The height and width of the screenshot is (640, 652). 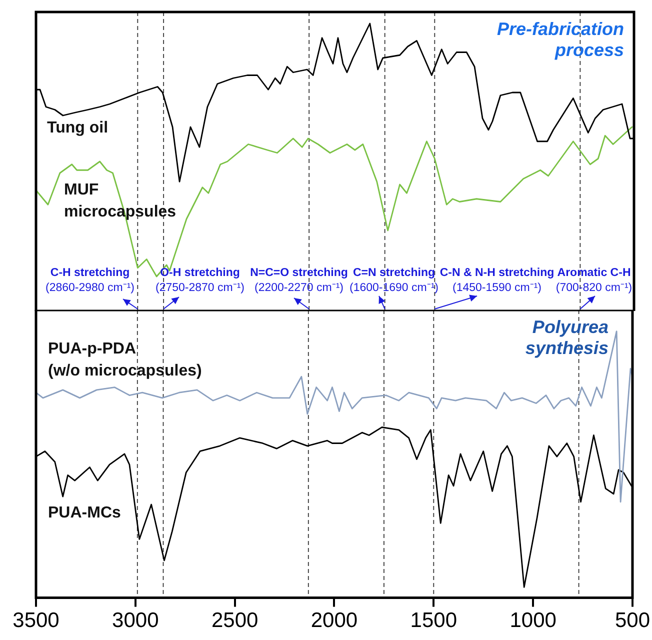 What do you see at coordinates (77, 127) in the screenshot?
I see `series-label: Tung oil` at bounding box center [77, 127].